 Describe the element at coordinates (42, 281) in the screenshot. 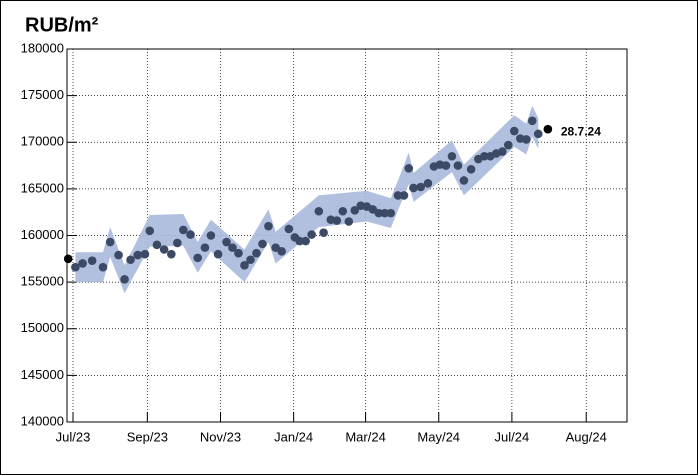

I see `y-tick-label: 155000` at that location.